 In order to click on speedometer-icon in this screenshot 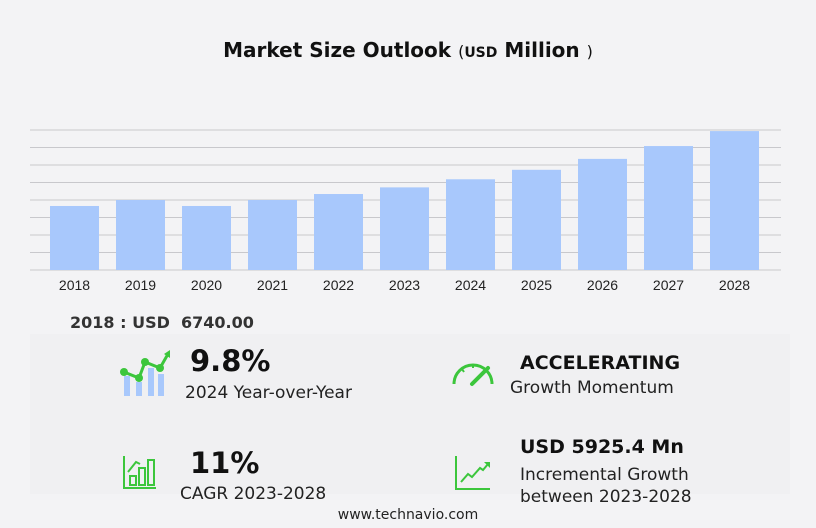, I will do `click(473, 374)`.